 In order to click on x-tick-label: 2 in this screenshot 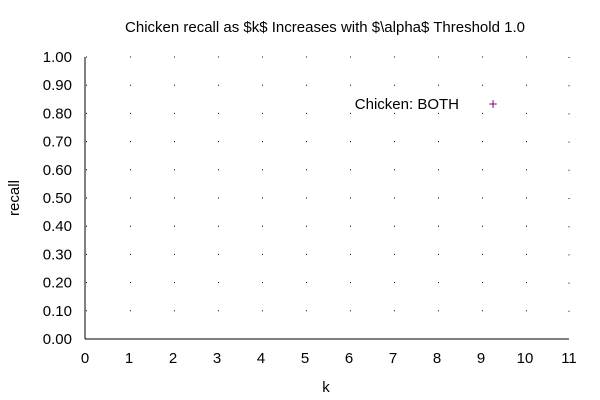, I will do `click(173, 358)`.